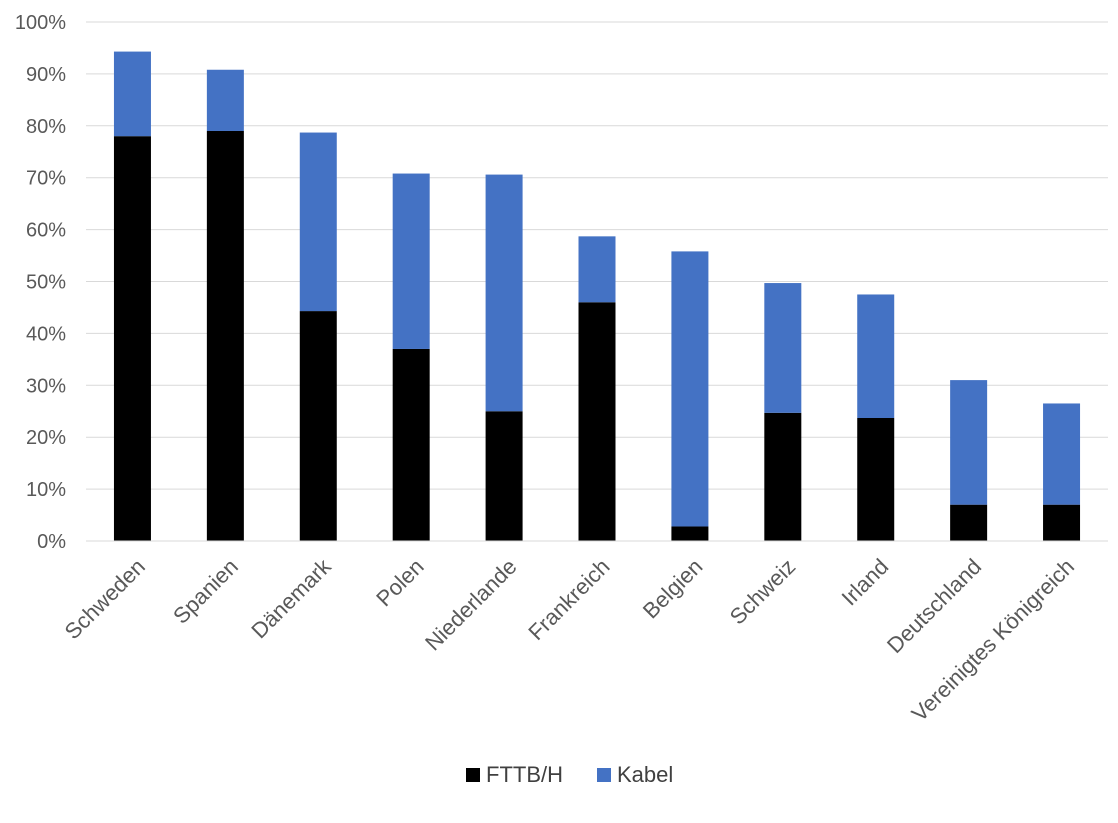 The image size is (1118, 823). What do you see at coordinates (471, 605) in the screenshot?
I see `x-tick-label: Niederlande` at bounding box center [471, 605].